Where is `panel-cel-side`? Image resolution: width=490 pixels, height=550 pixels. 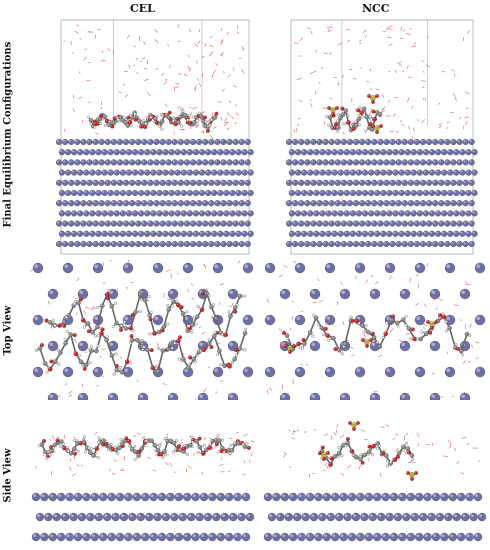 panel-cel-side is located at coordinates (142, 475).